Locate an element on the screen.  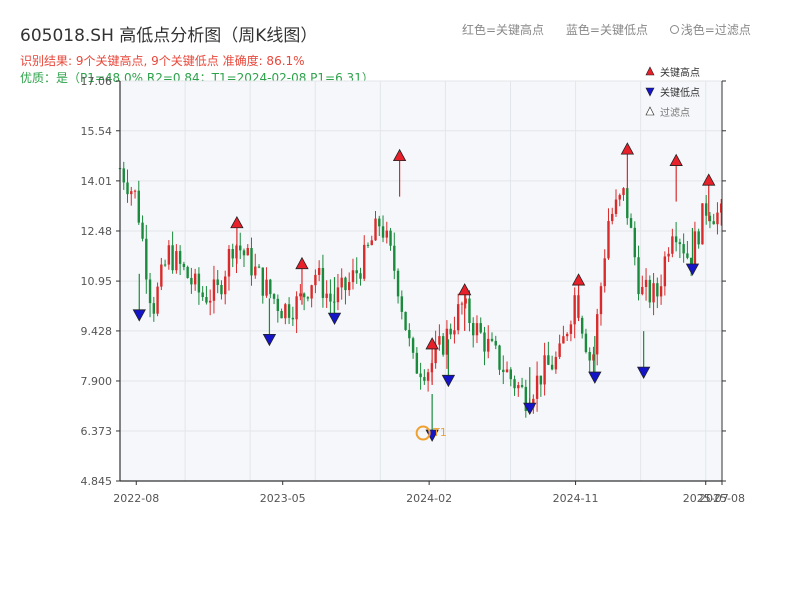
legend-entry: 关键低点 is located at coordinates (680, 92).